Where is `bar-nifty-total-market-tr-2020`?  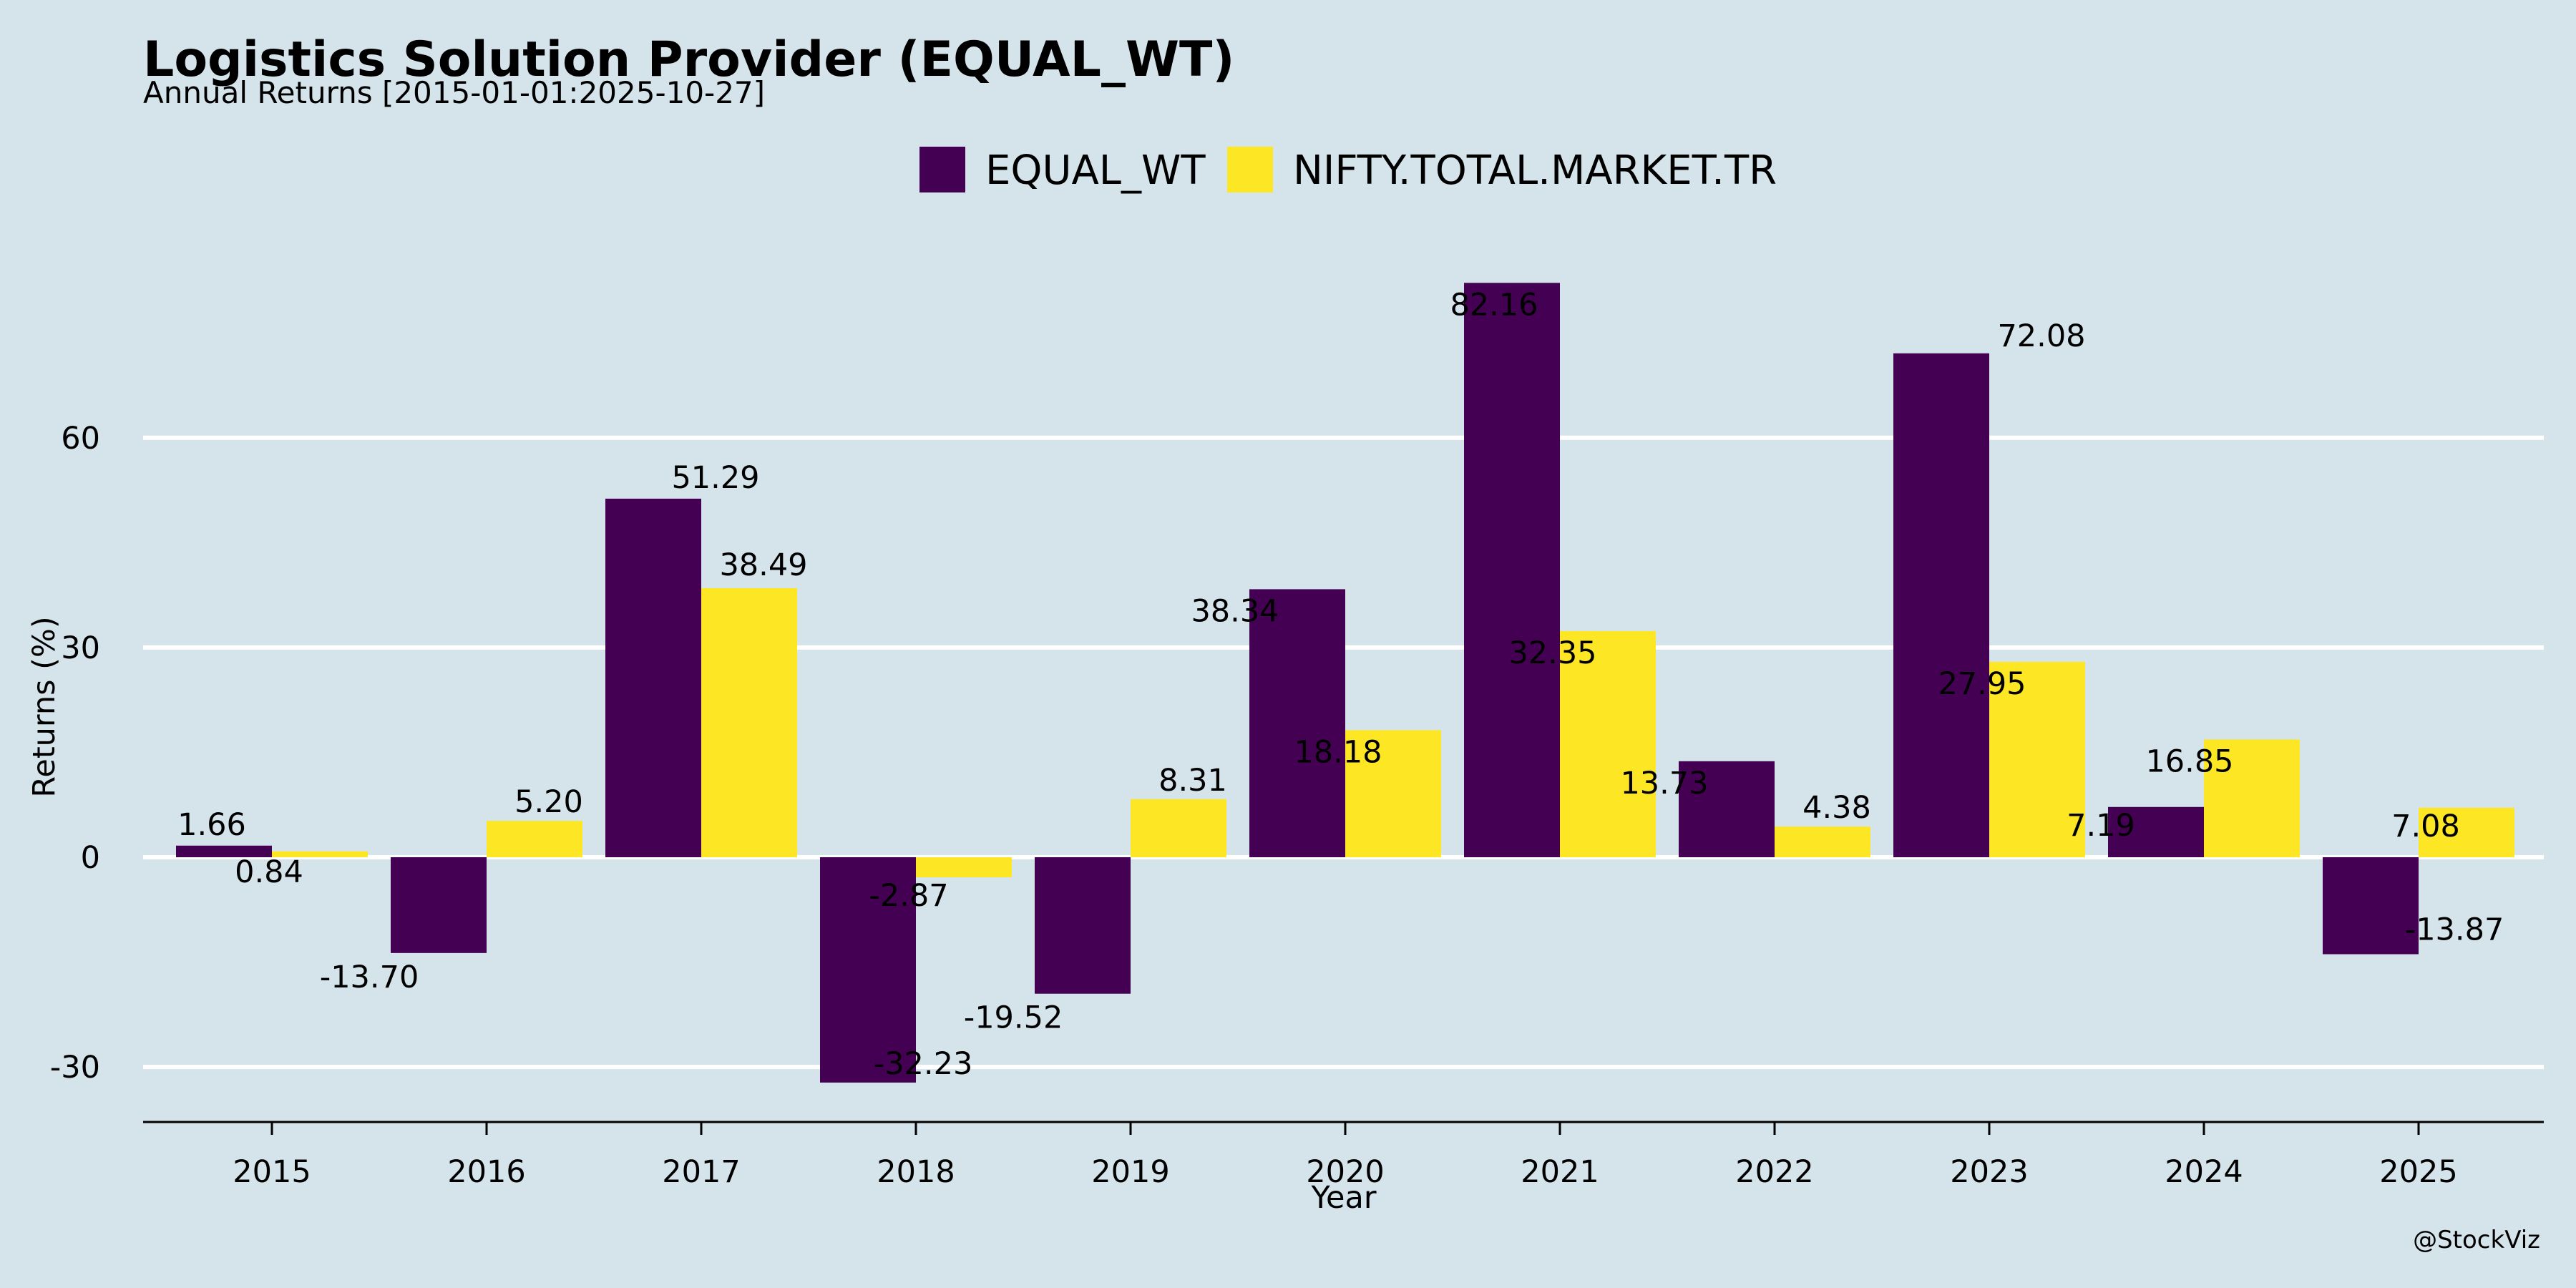
bar-nifty-total-market-tr-2020 is located at coordinates (1393, 793).